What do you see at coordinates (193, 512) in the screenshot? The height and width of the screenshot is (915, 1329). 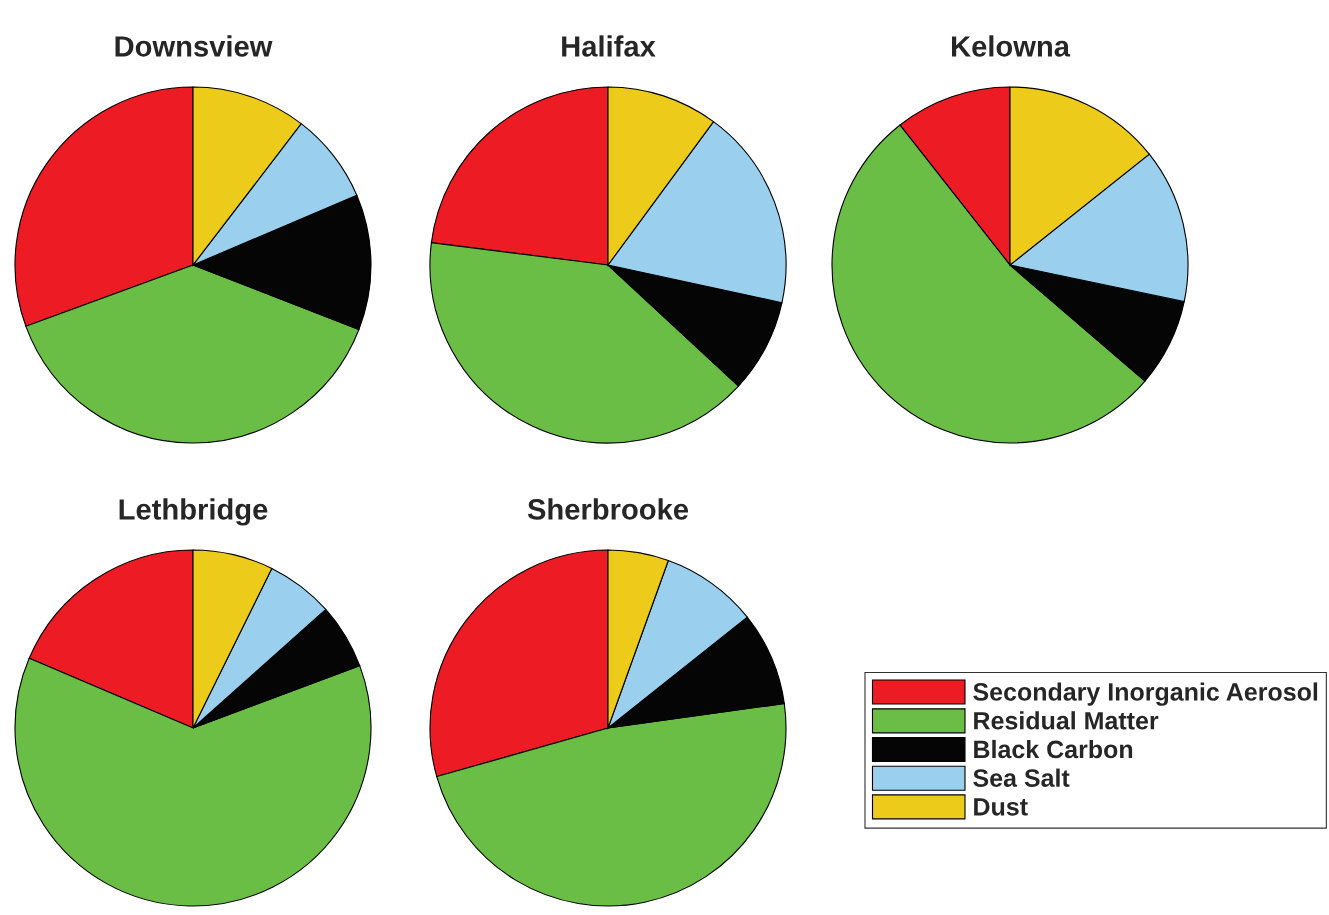 I see `chart-title: Lethbridge` at bounding box center [193, 512].